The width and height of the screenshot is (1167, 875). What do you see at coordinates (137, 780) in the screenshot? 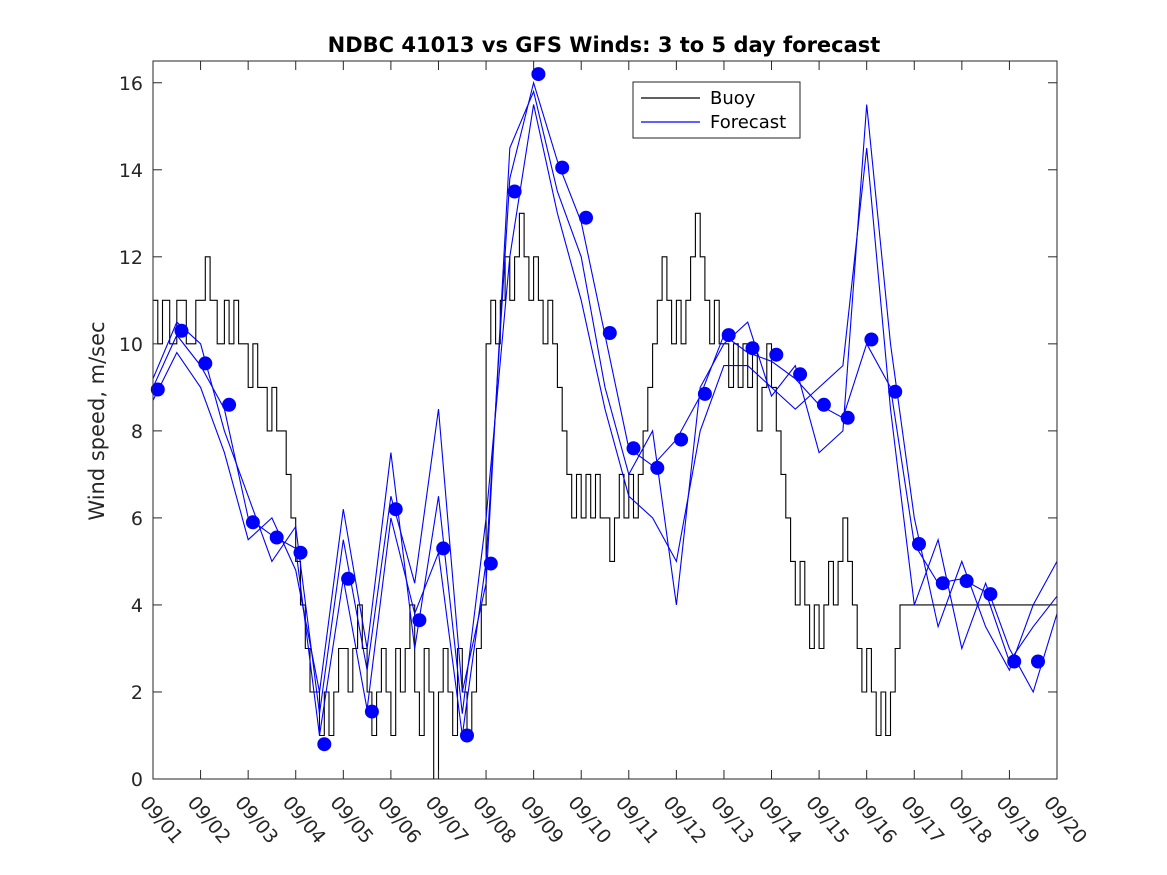
I see `y-tick-label: 0` at bounding box center [137, 780].